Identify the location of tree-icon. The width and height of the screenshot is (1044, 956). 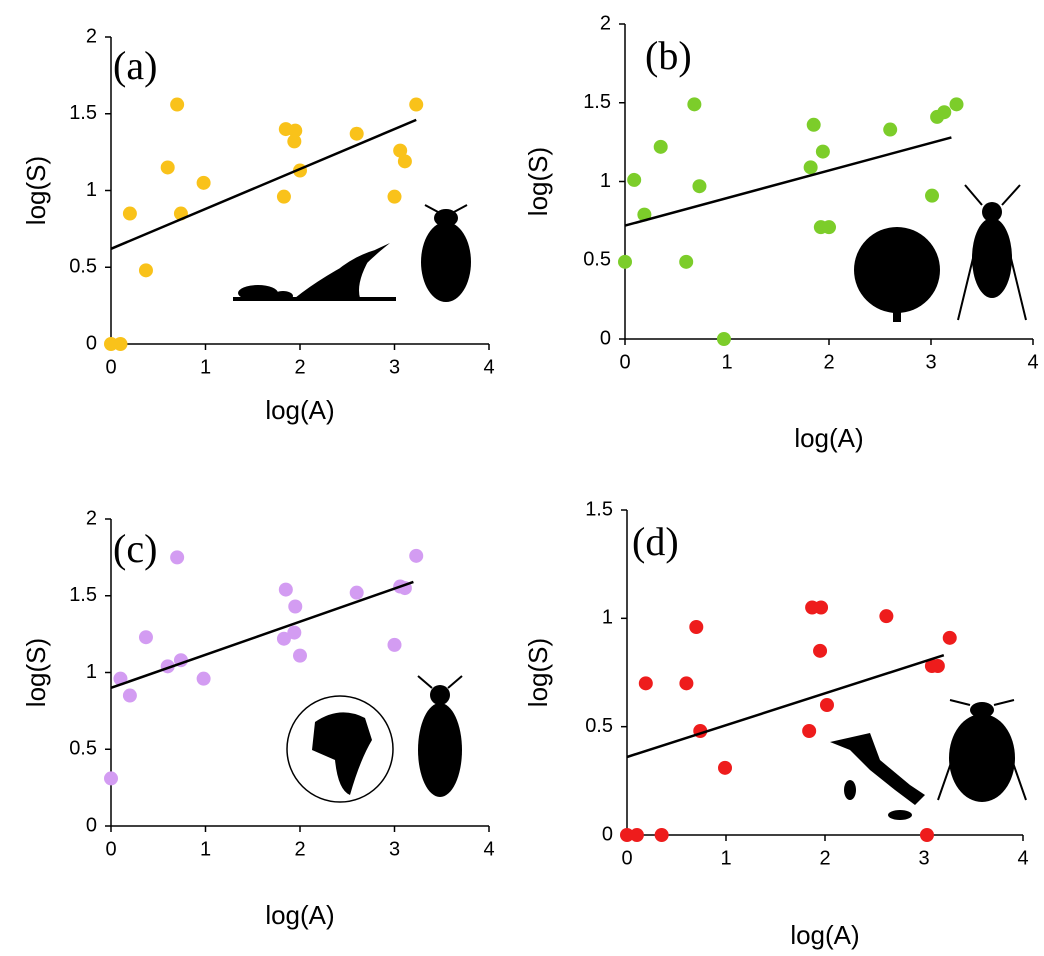
(897, 274).